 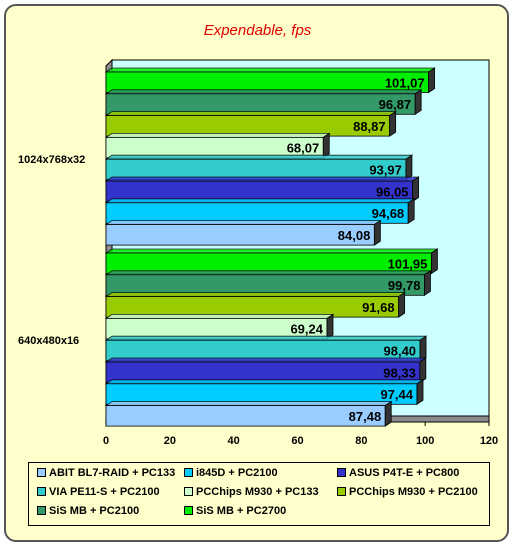 I want to click on legend-label: i845D + PC2100, so click(x=237, y=473).